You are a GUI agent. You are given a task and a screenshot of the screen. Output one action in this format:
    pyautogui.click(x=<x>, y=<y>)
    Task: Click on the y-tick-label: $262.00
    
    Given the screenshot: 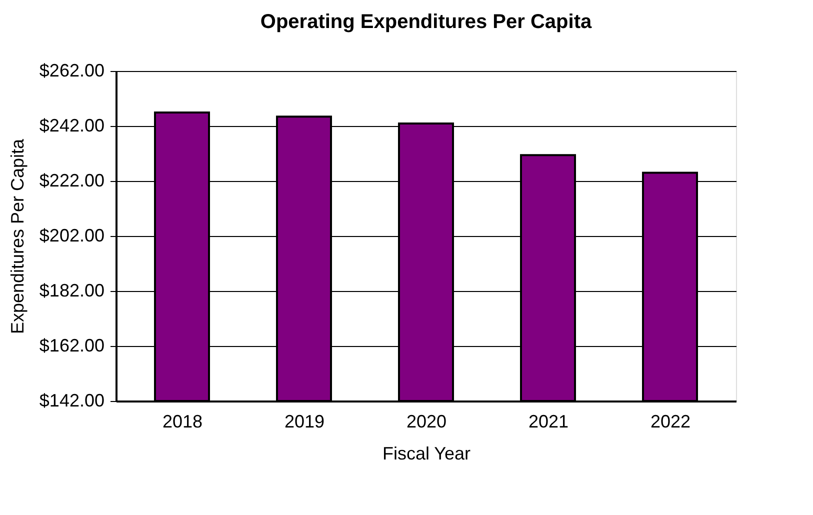 What is the action you would take?
    pyautogui.click(x=71, y=70)
    